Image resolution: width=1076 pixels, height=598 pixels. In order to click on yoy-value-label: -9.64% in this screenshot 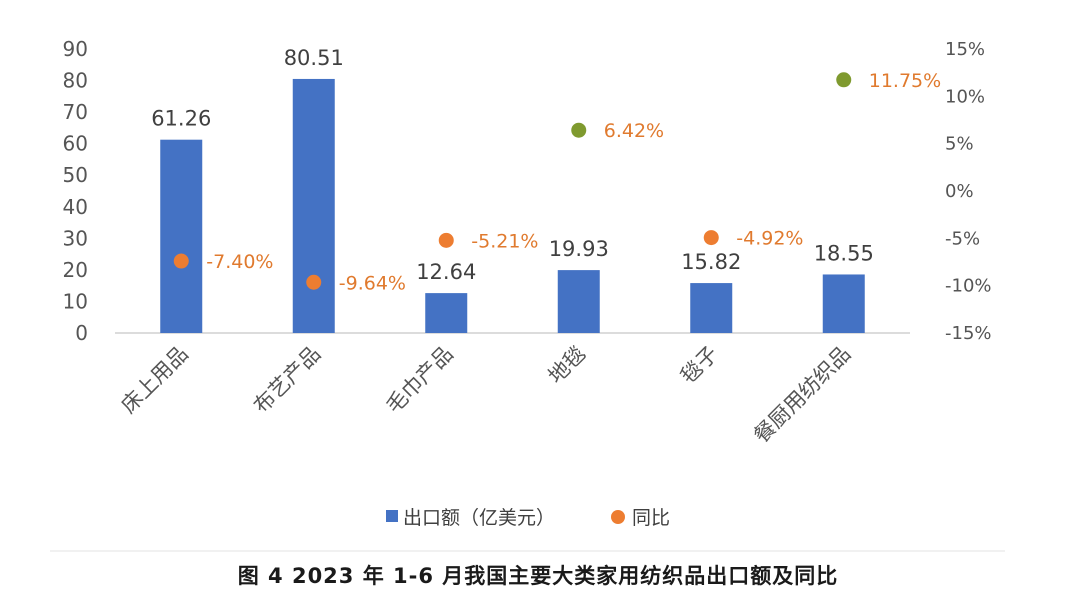, I will do `click(372, 283)`.